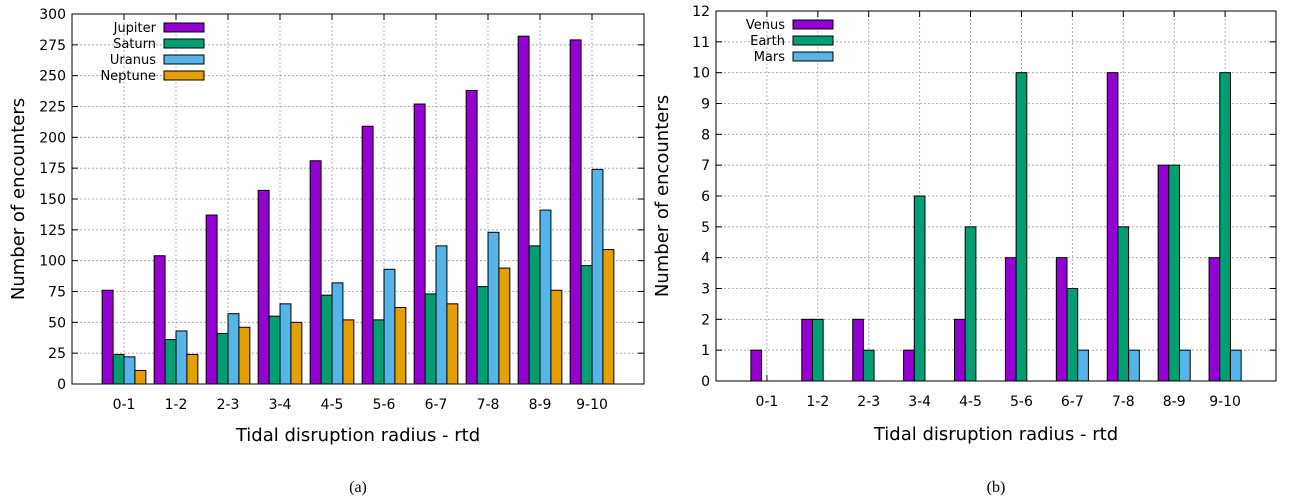 The image size is (1294, 502). I want to click on y-tick-label: 7, so click(705, 166).